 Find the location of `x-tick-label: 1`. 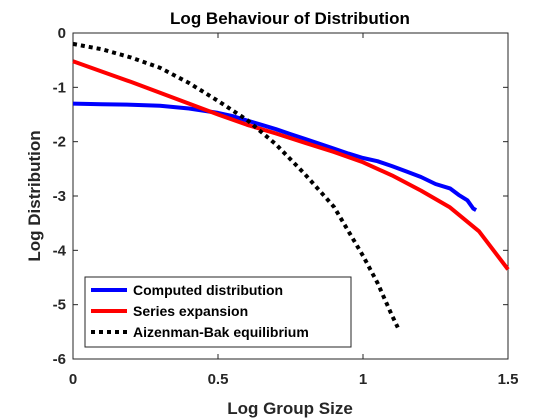

x-tick-label: 1 is located at coordinates (363, 379).